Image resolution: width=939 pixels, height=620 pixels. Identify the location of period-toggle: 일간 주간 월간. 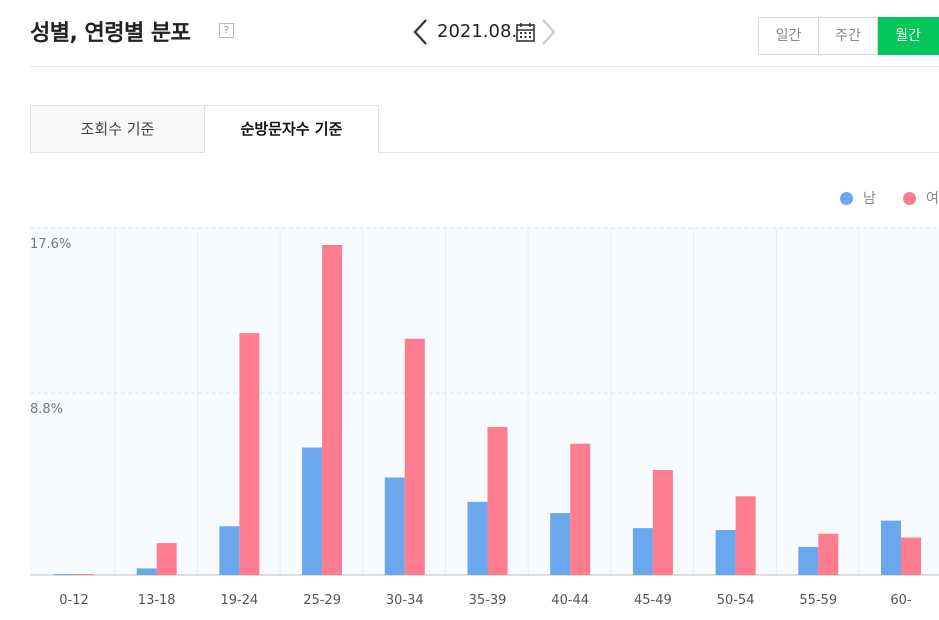
(848, 36).